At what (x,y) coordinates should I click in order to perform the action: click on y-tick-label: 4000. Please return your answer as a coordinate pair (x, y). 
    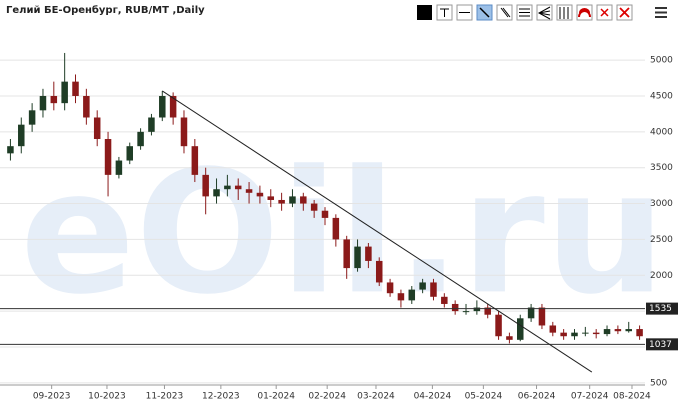
    Looking at the image, I should click on (661, 132).